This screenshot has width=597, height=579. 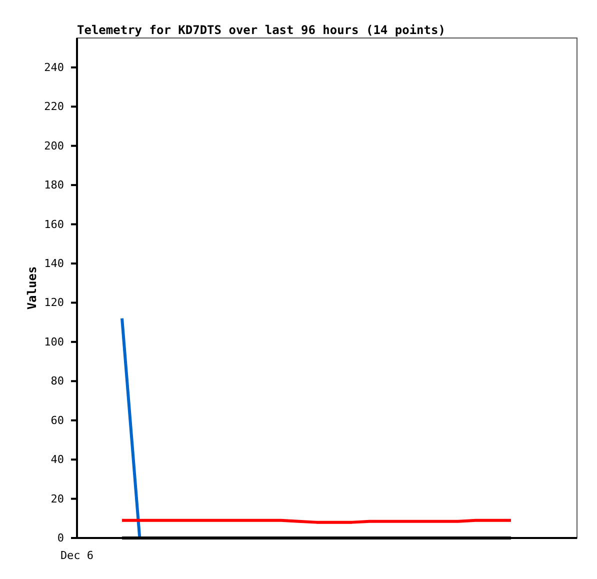 I want to click on y-tick-label: 20, so click(x=57, y=499).